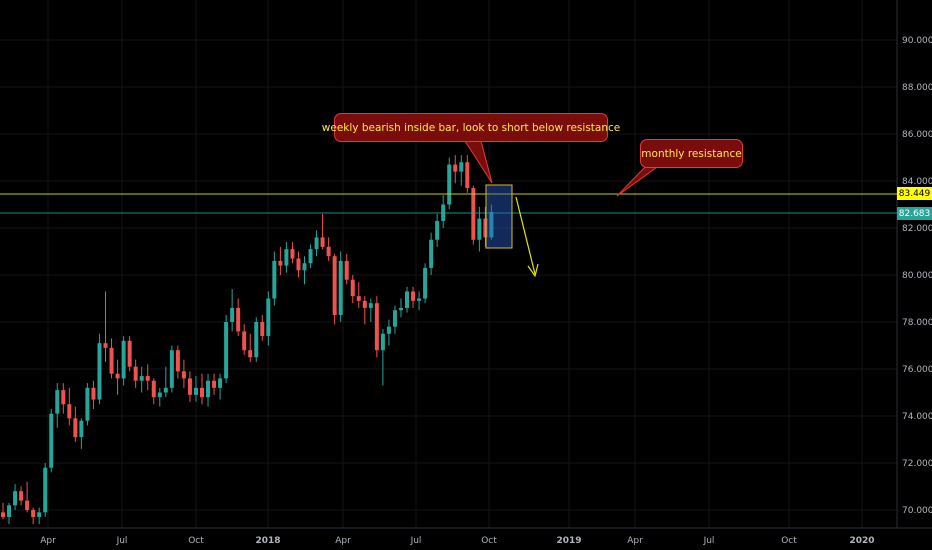 This screenshot has width=932, height=550. Describe the element at coordinates (914, 193) in the screenshot. I see `resistance-price-label: 83.449` at that location.